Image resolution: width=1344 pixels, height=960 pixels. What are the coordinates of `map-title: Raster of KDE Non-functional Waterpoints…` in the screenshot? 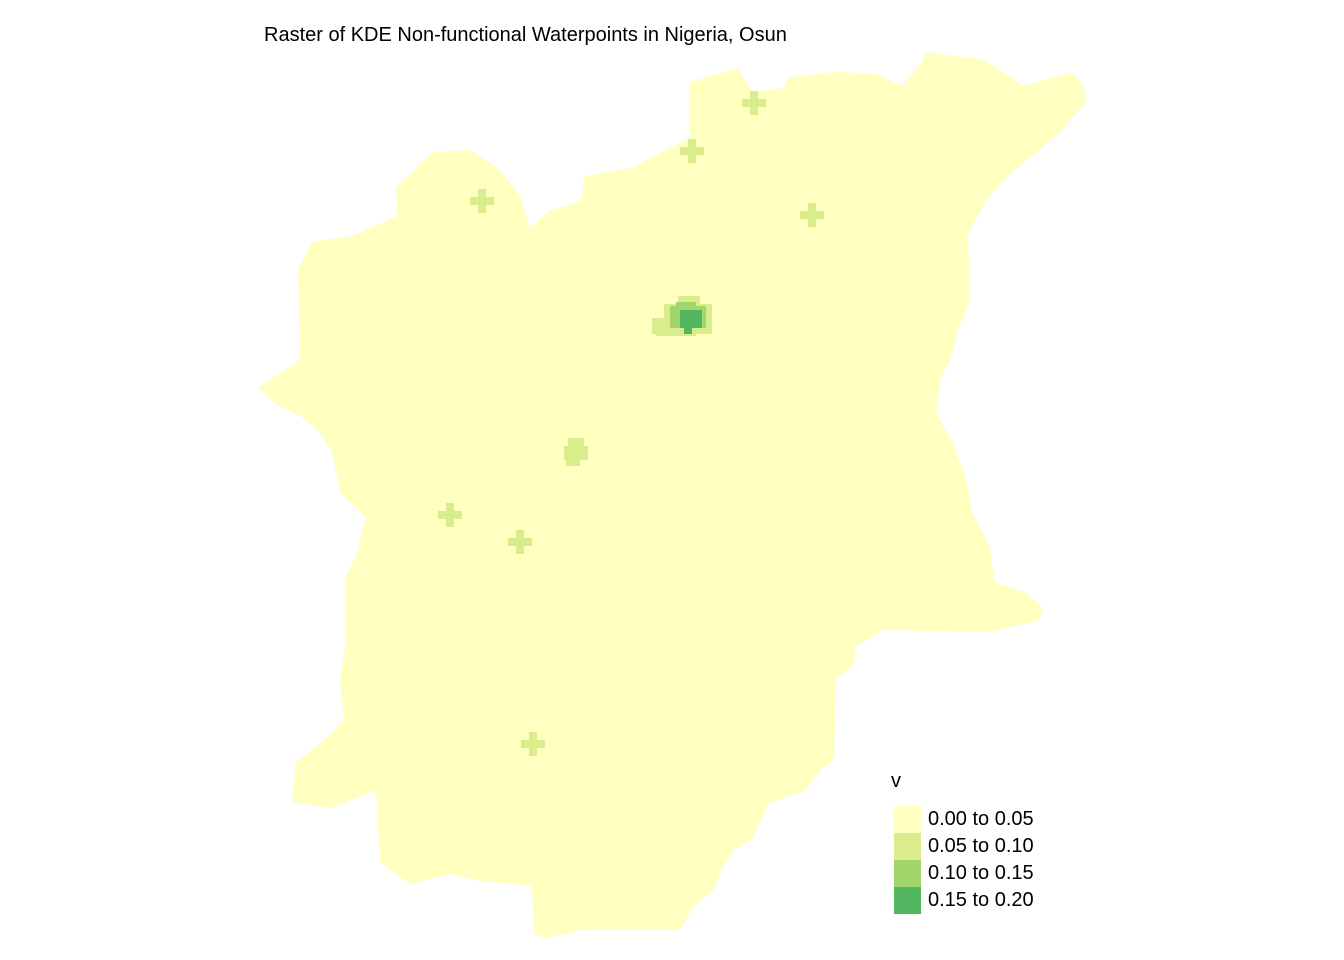 It's located at (525, 35).